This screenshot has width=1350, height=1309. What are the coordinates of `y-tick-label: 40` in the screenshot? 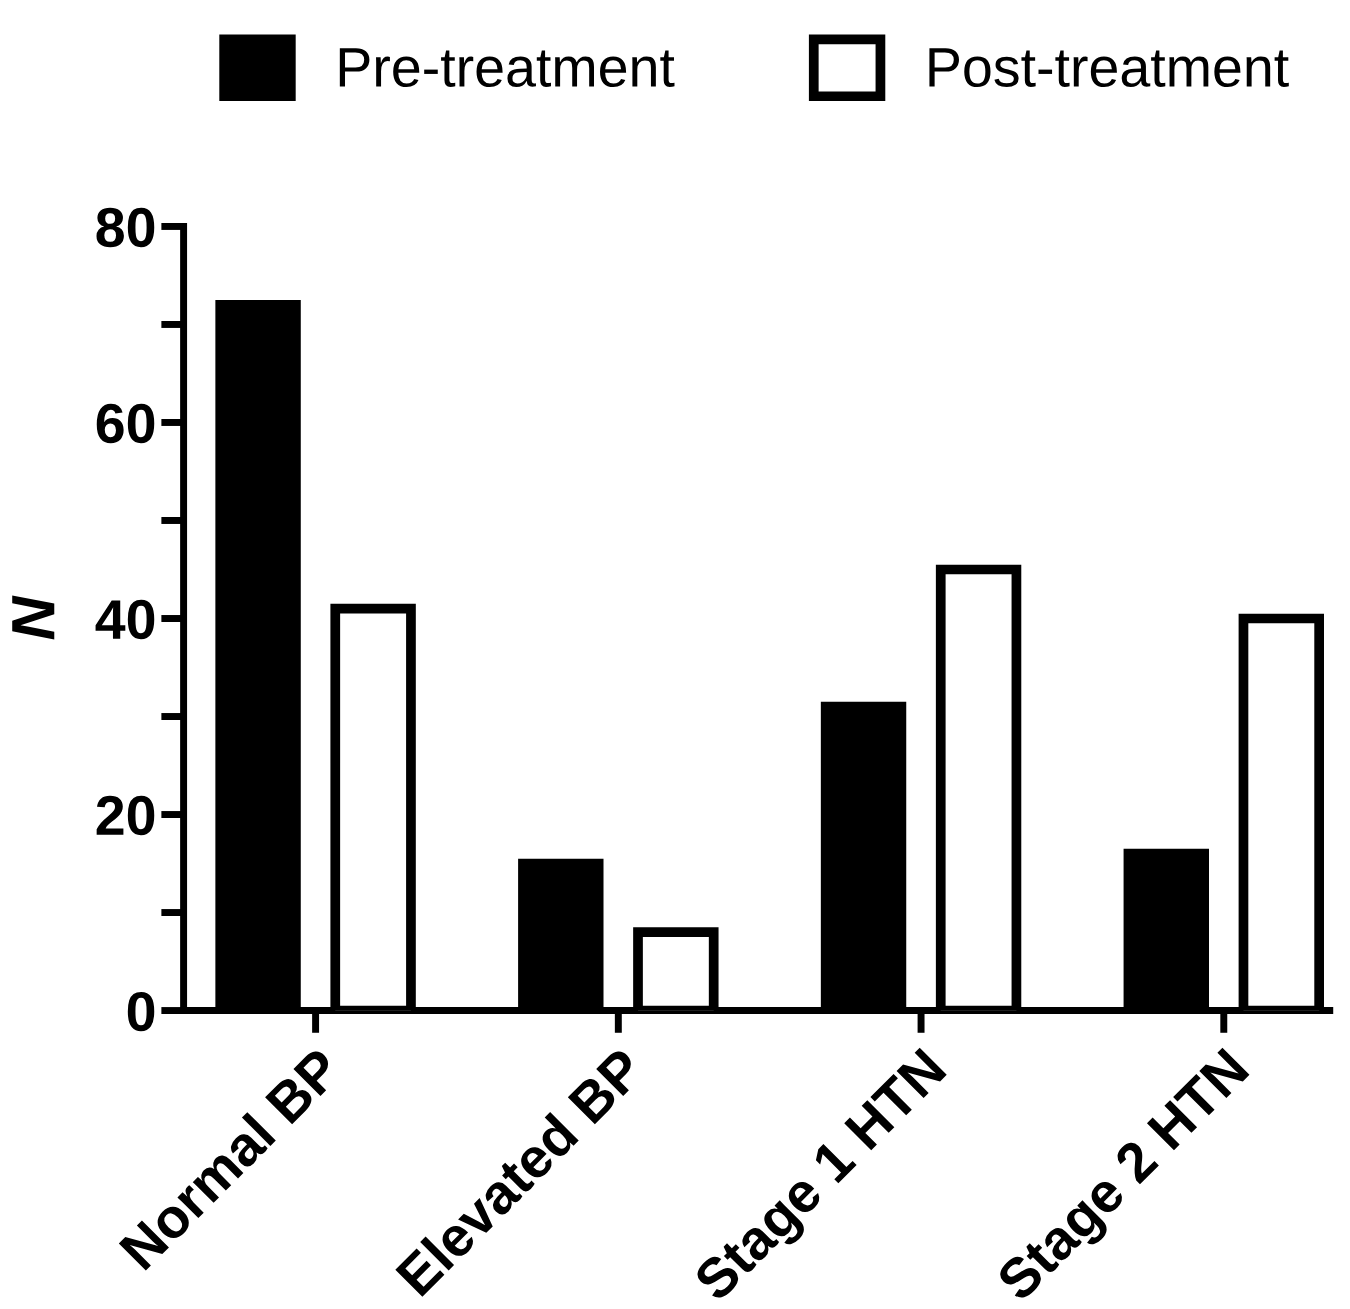 It's located at (125, 619).